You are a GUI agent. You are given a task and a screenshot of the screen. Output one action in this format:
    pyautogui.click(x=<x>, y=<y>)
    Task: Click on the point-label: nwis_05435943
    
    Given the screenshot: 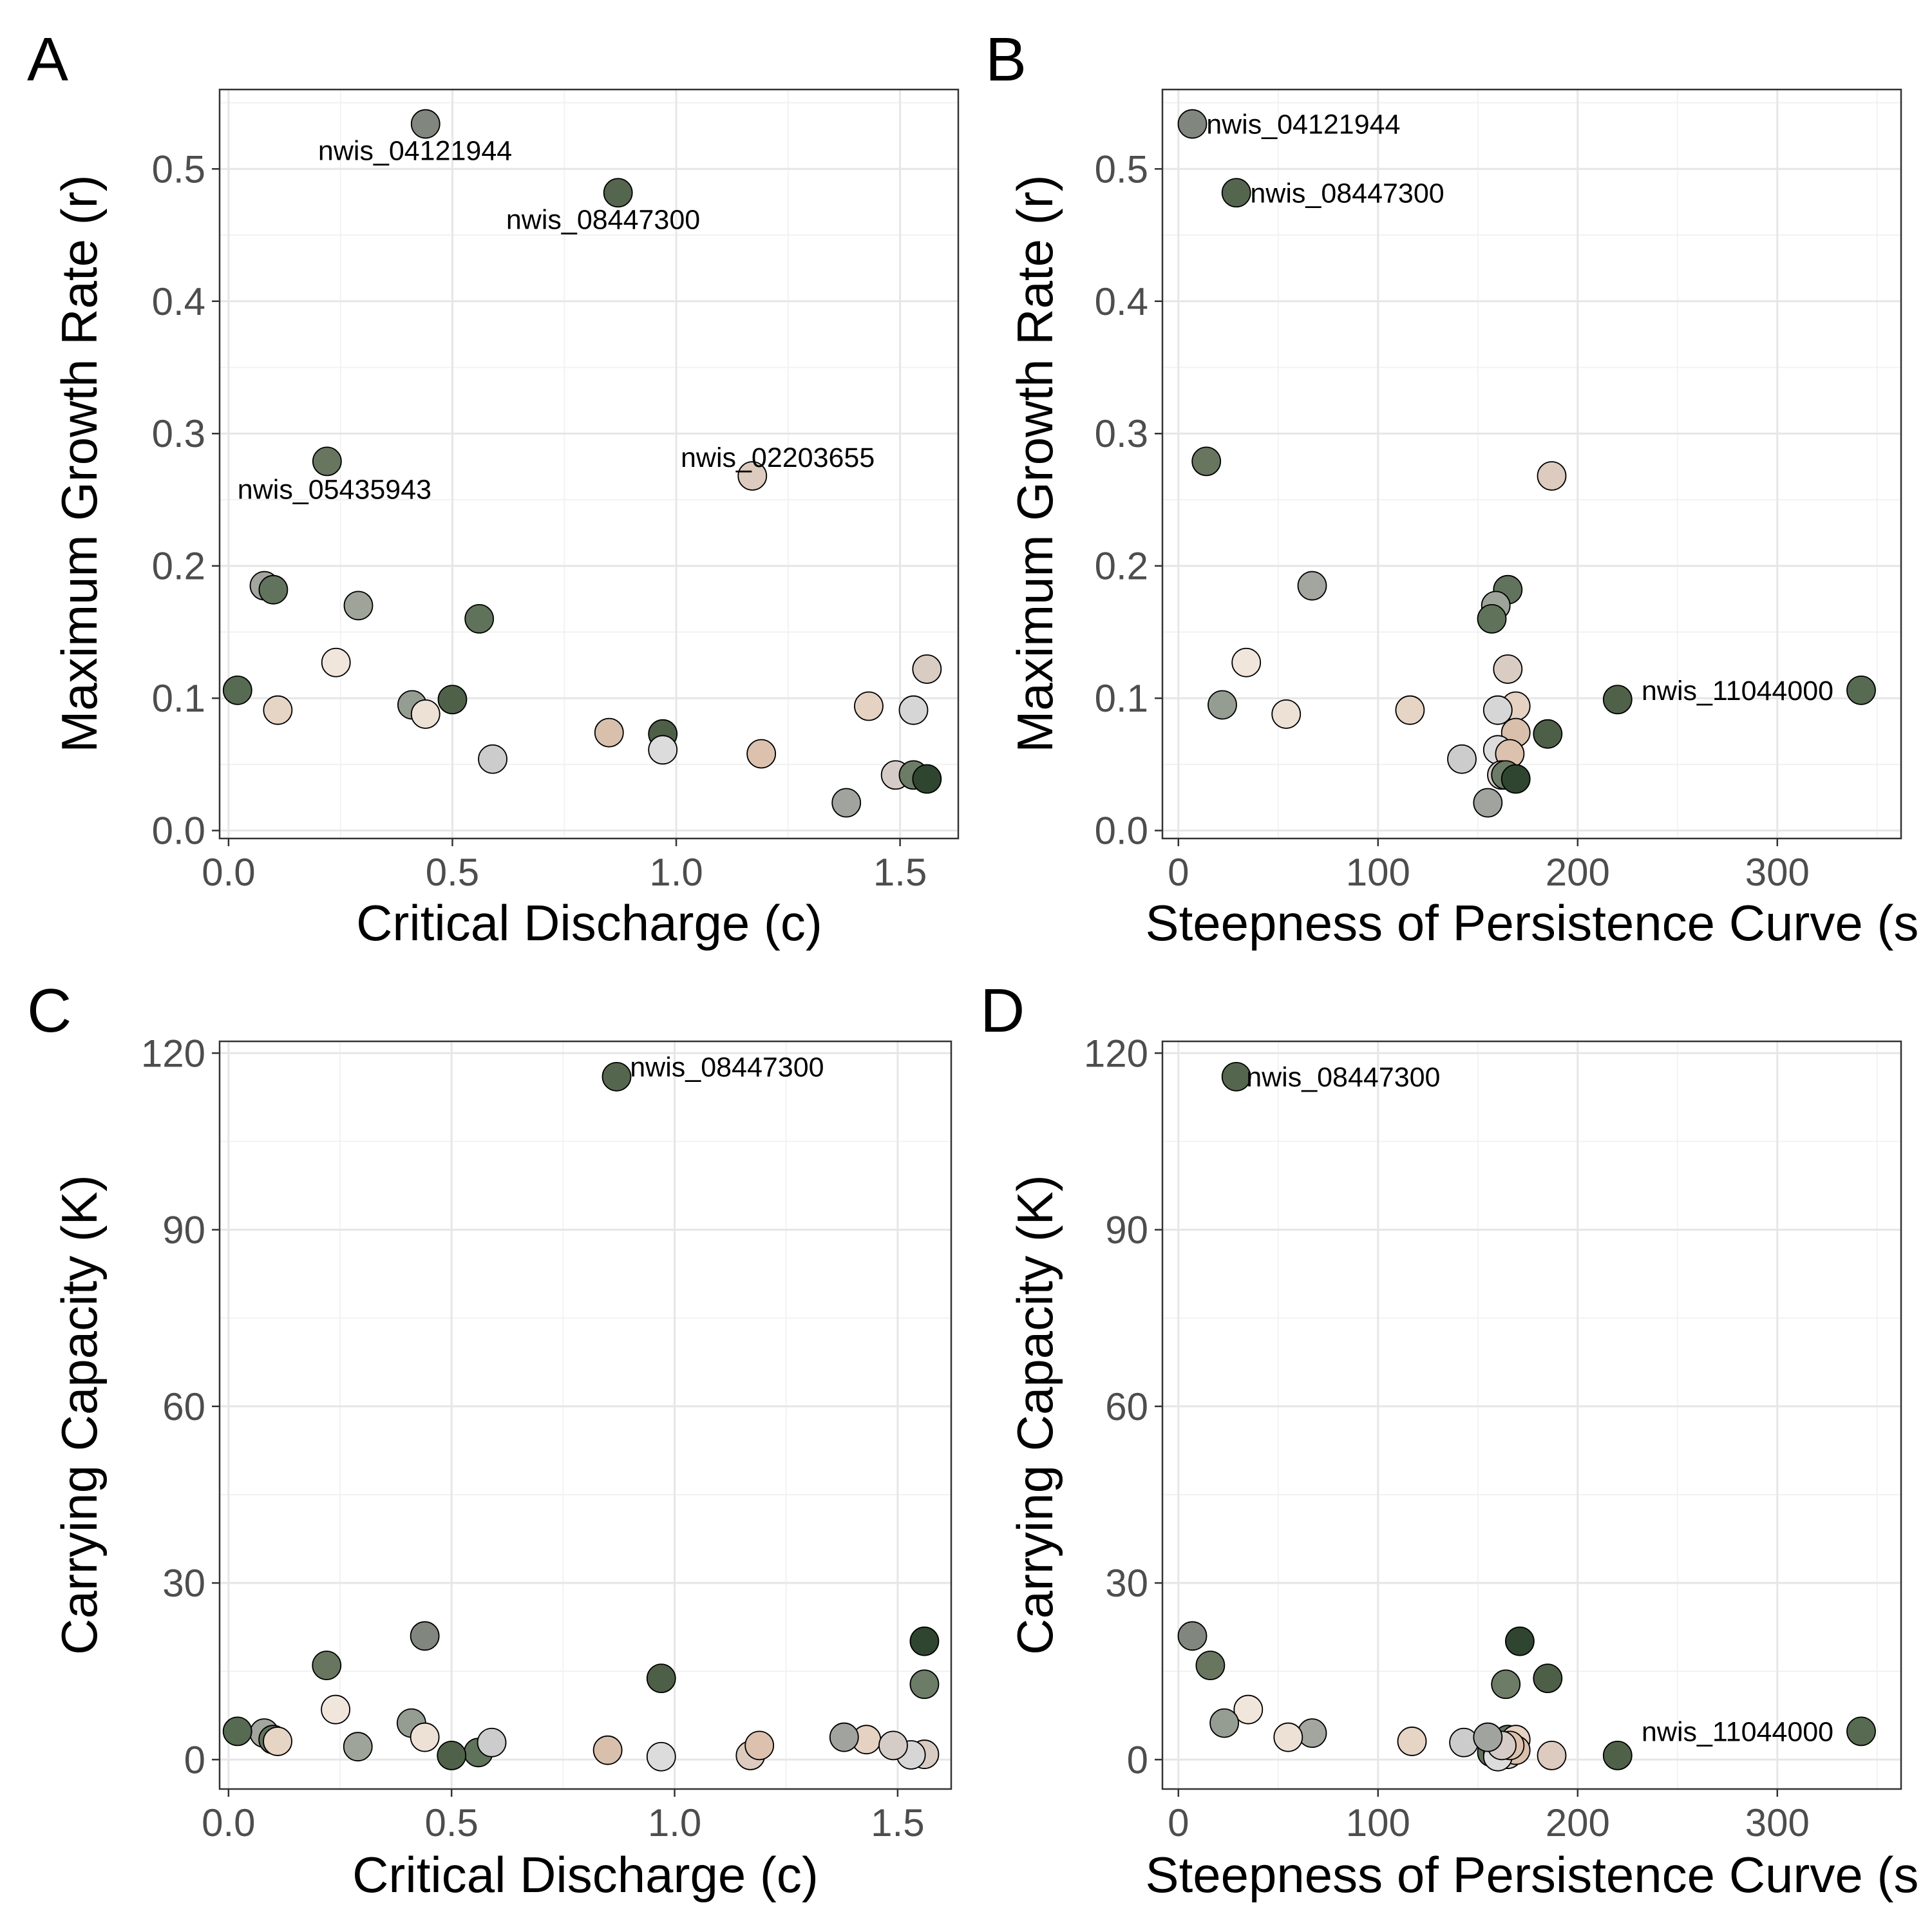 What is the action you would take?
    pyautogui.click(x=334, y=491)
    